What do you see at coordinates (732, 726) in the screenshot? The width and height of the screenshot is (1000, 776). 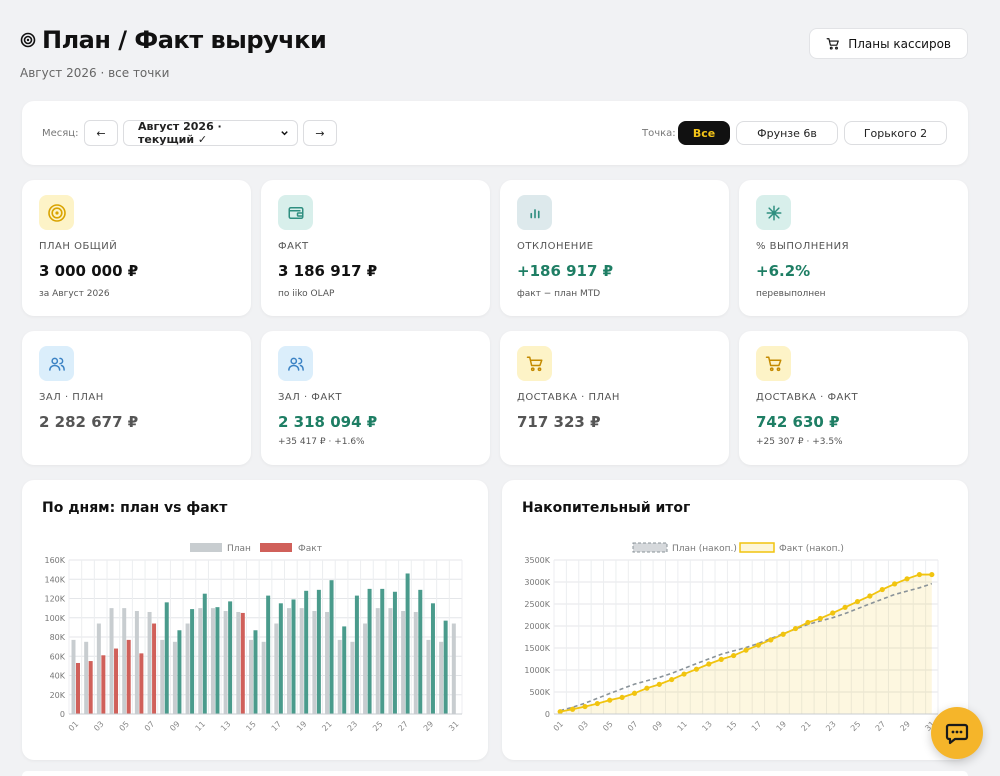 I see `x-tick-label: 15` at bounding box center [732, 726].